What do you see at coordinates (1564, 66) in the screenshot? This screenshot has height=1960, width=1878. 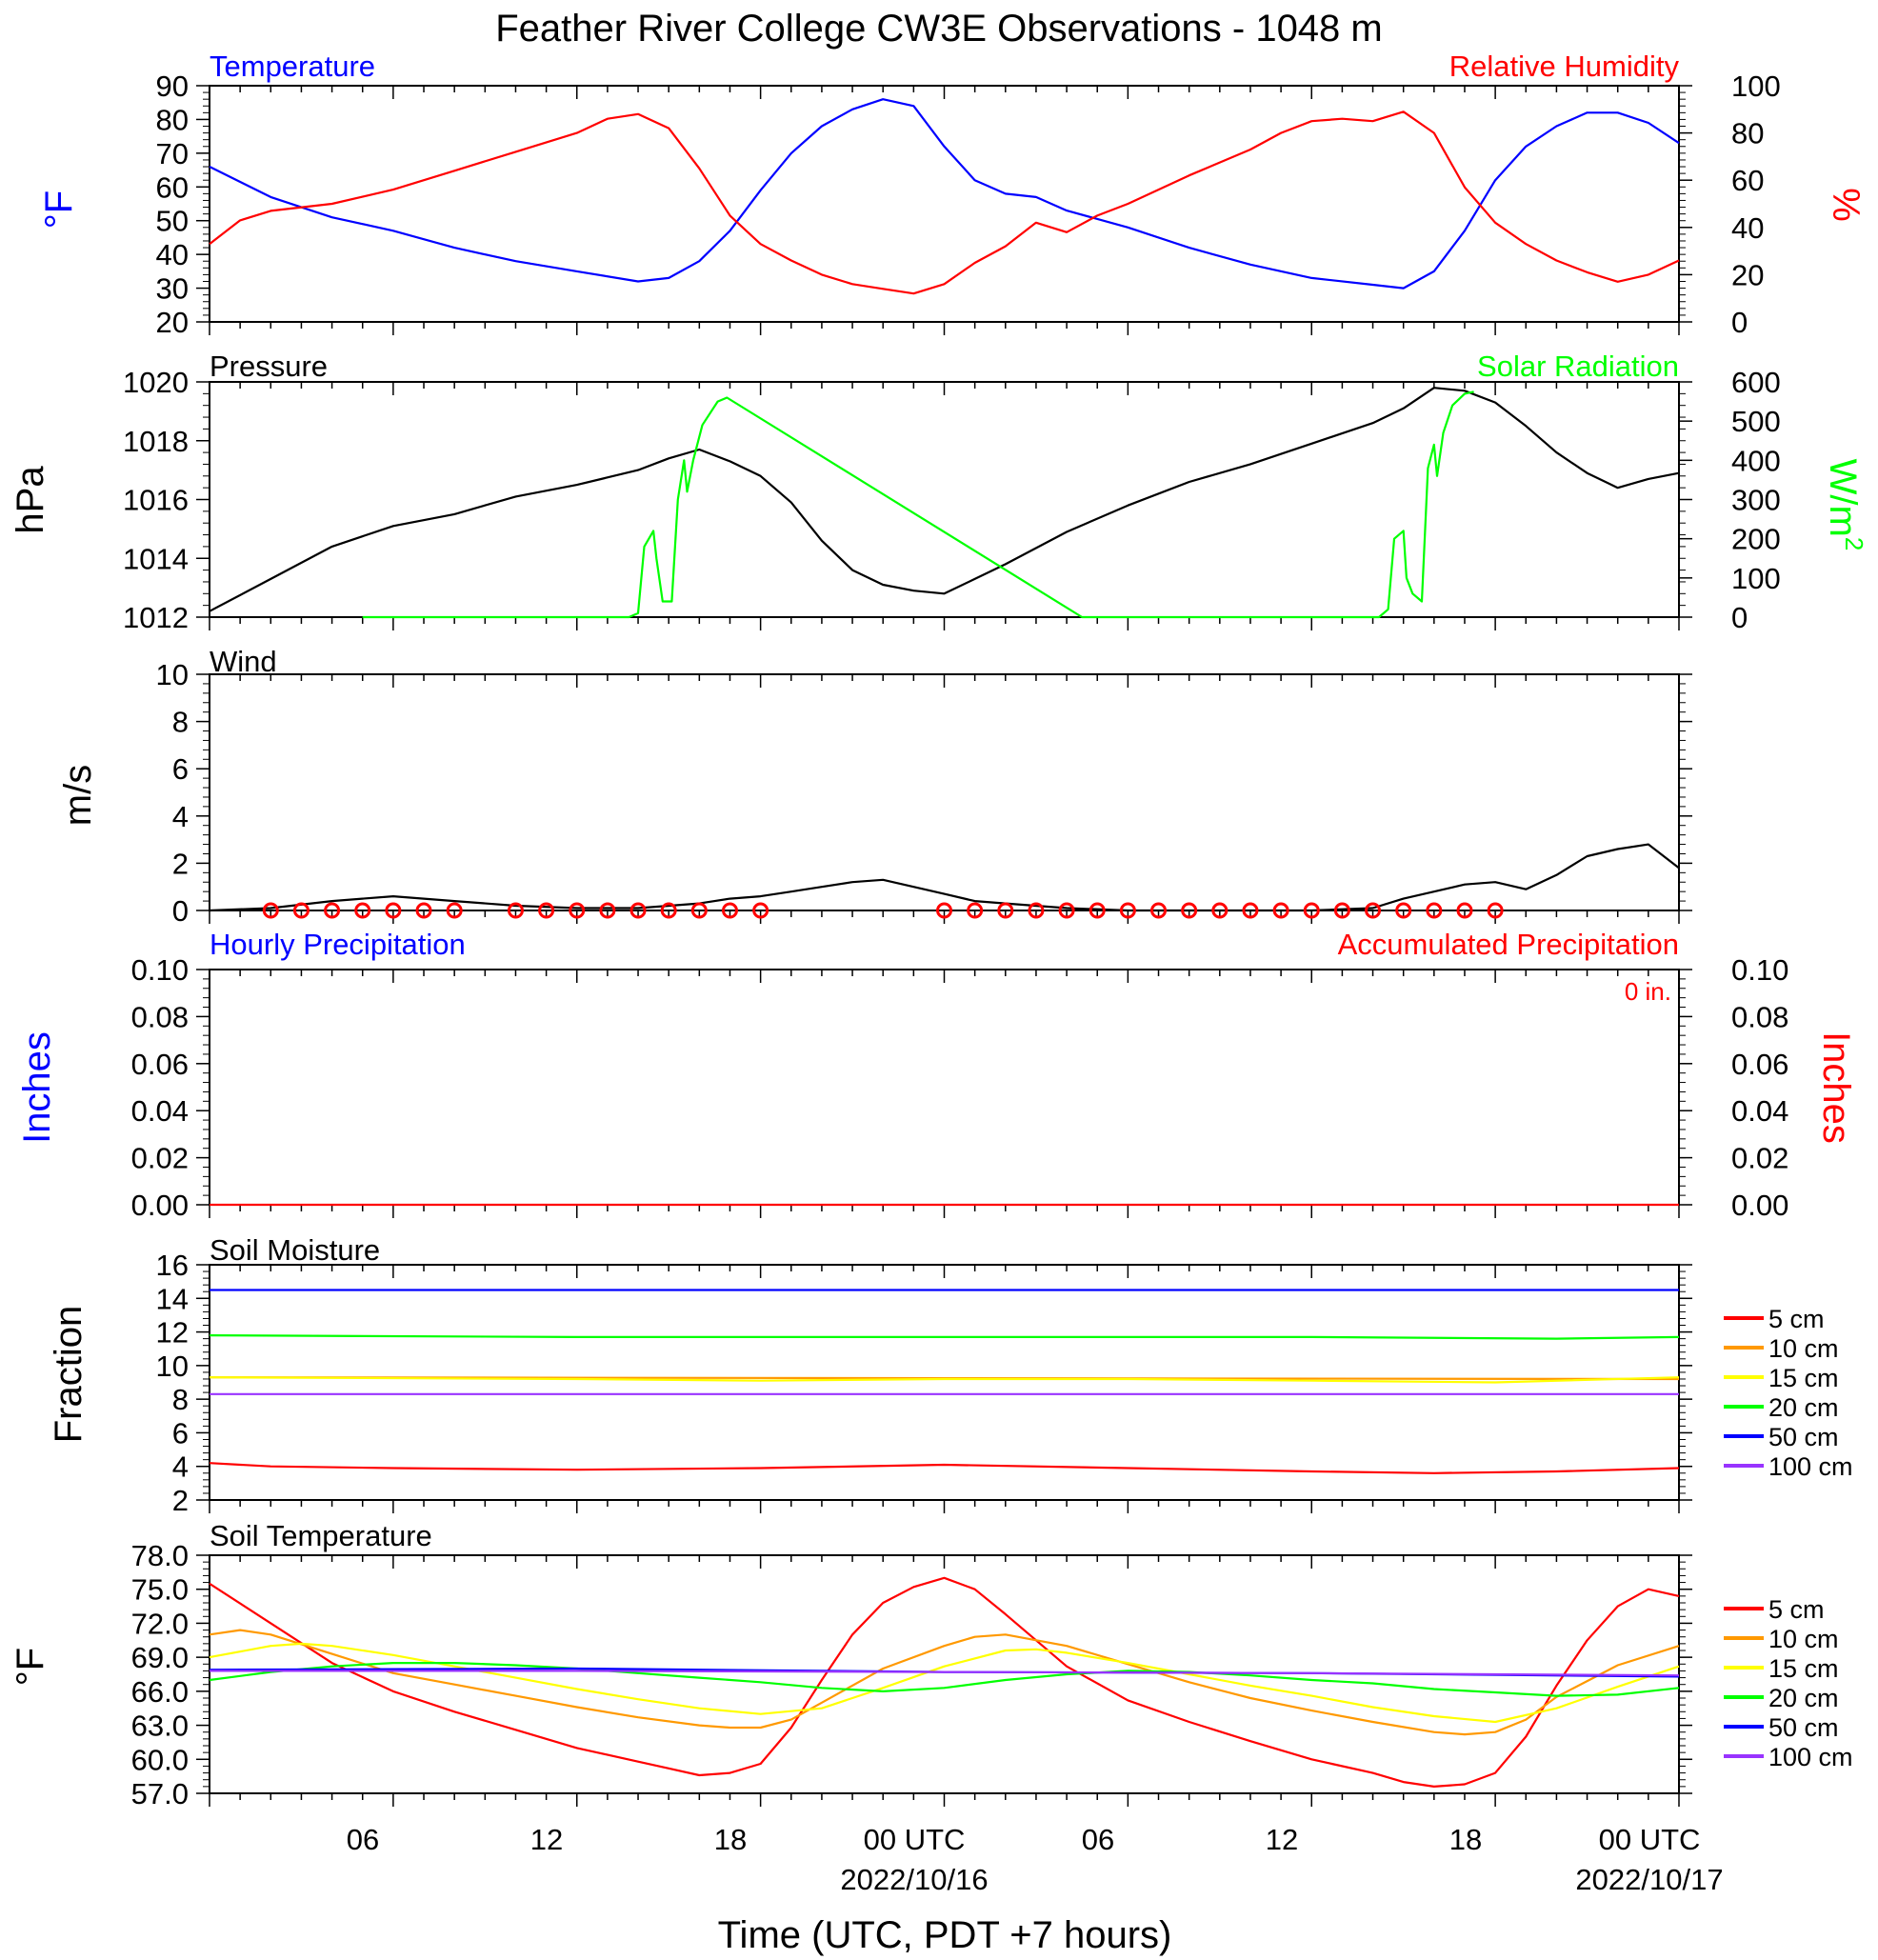 I see `relative-humidity-panel-title: Relative Humidity` at bounding box center [1564, 66].